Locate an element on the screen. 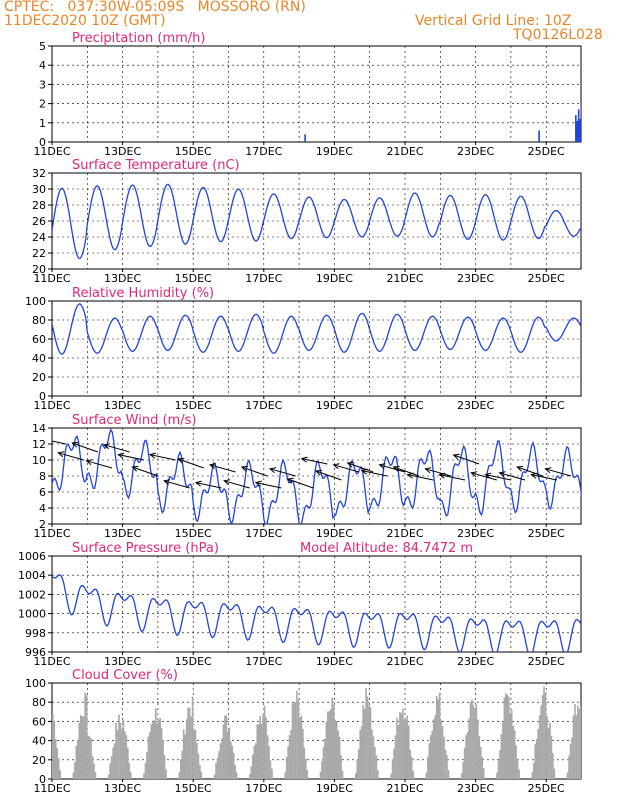 The width and height of the screenshot is (618, 800). y-tick-label: 20 is located at coordinates (39, 269).